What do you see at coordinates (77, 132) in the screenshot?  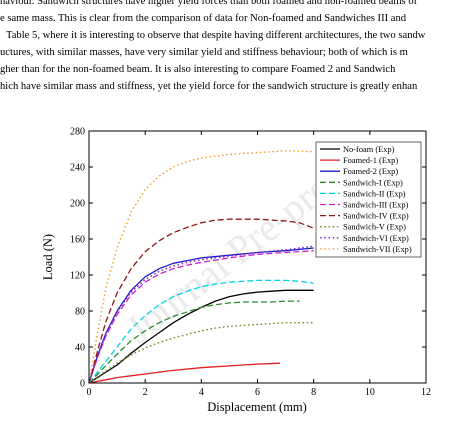 I see `y-tick-label: 280` at bounding box center [77, 132].